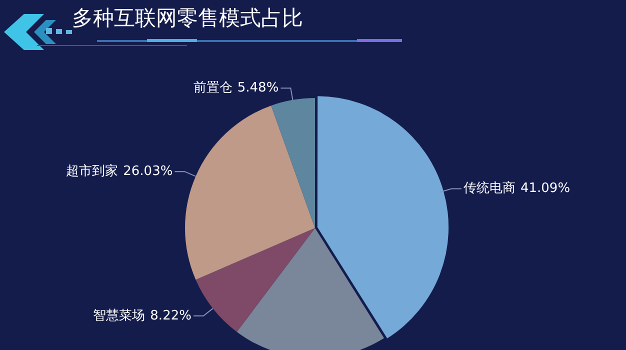 The height and width of the screenshot is (350, 626). I want to click on data-label: 5.48%, so click(258, 88).